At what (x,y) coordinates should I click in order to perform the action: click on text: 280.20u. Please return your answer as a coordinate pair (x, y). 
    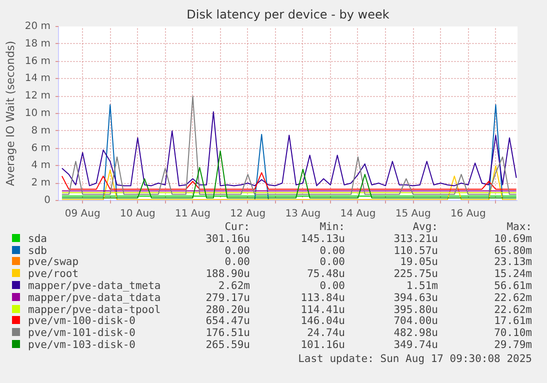
    Looking at the image, I should click on (227, 310).